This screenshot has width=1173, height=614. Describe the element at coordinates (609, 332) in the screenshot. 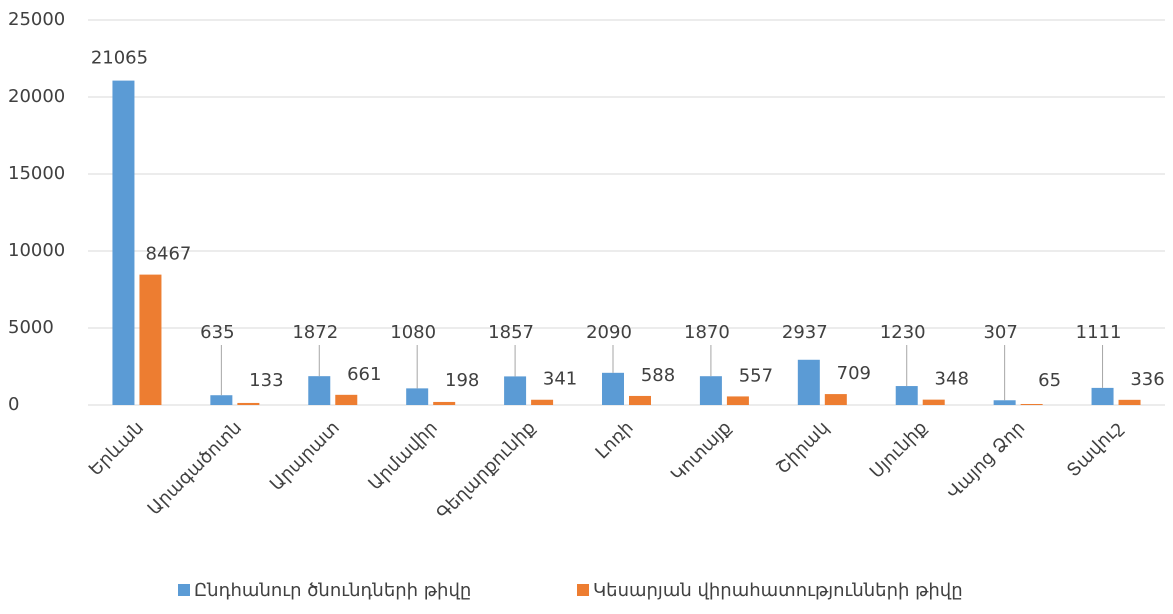

I see `data-label: 2090` at that location.